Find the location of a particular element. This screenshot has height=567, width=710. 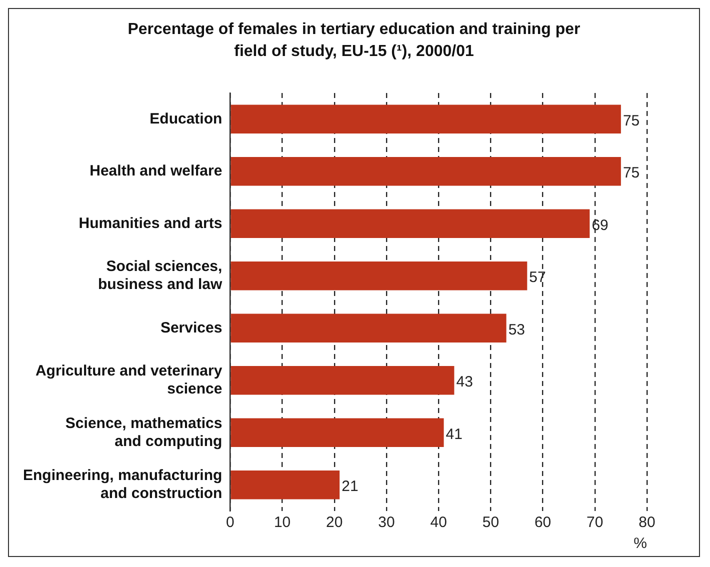

x-tick-label: 50 is located at coordinates (491, 523).